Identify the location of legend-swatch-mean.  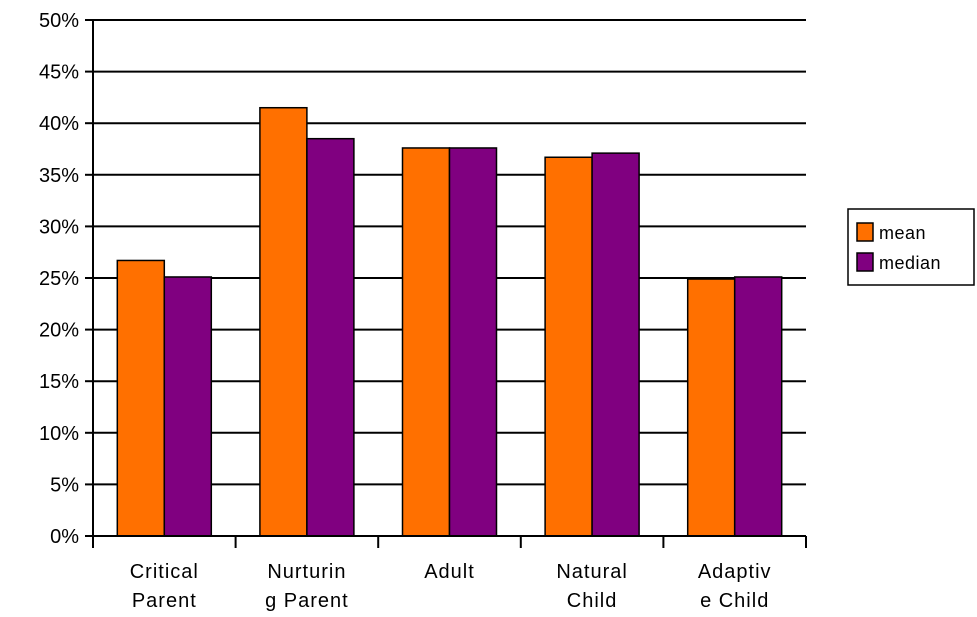
(865, 232).